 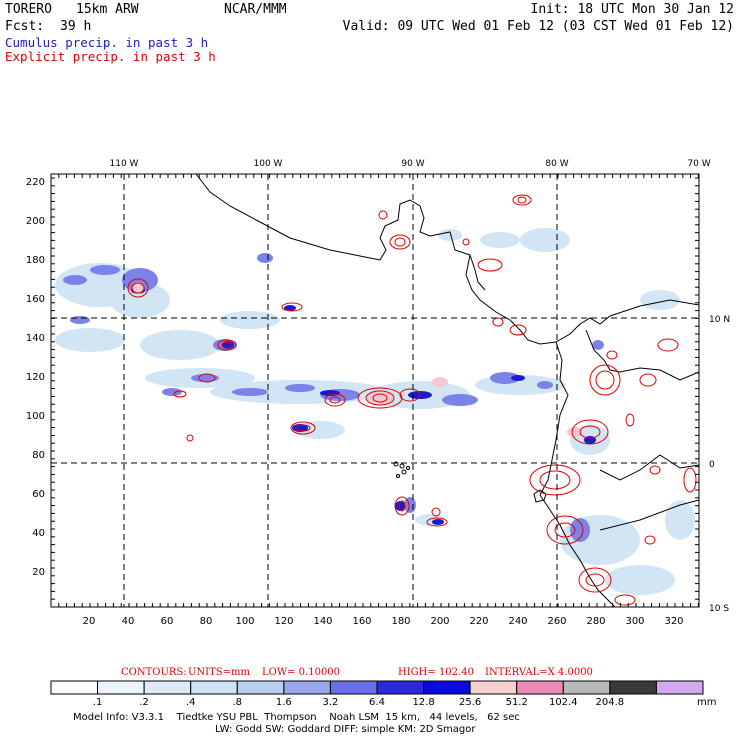 What do you see at coordinates (595, 621) in the screenshot?
I see `x-tick-label: 280` at bounding box center [595, 621].